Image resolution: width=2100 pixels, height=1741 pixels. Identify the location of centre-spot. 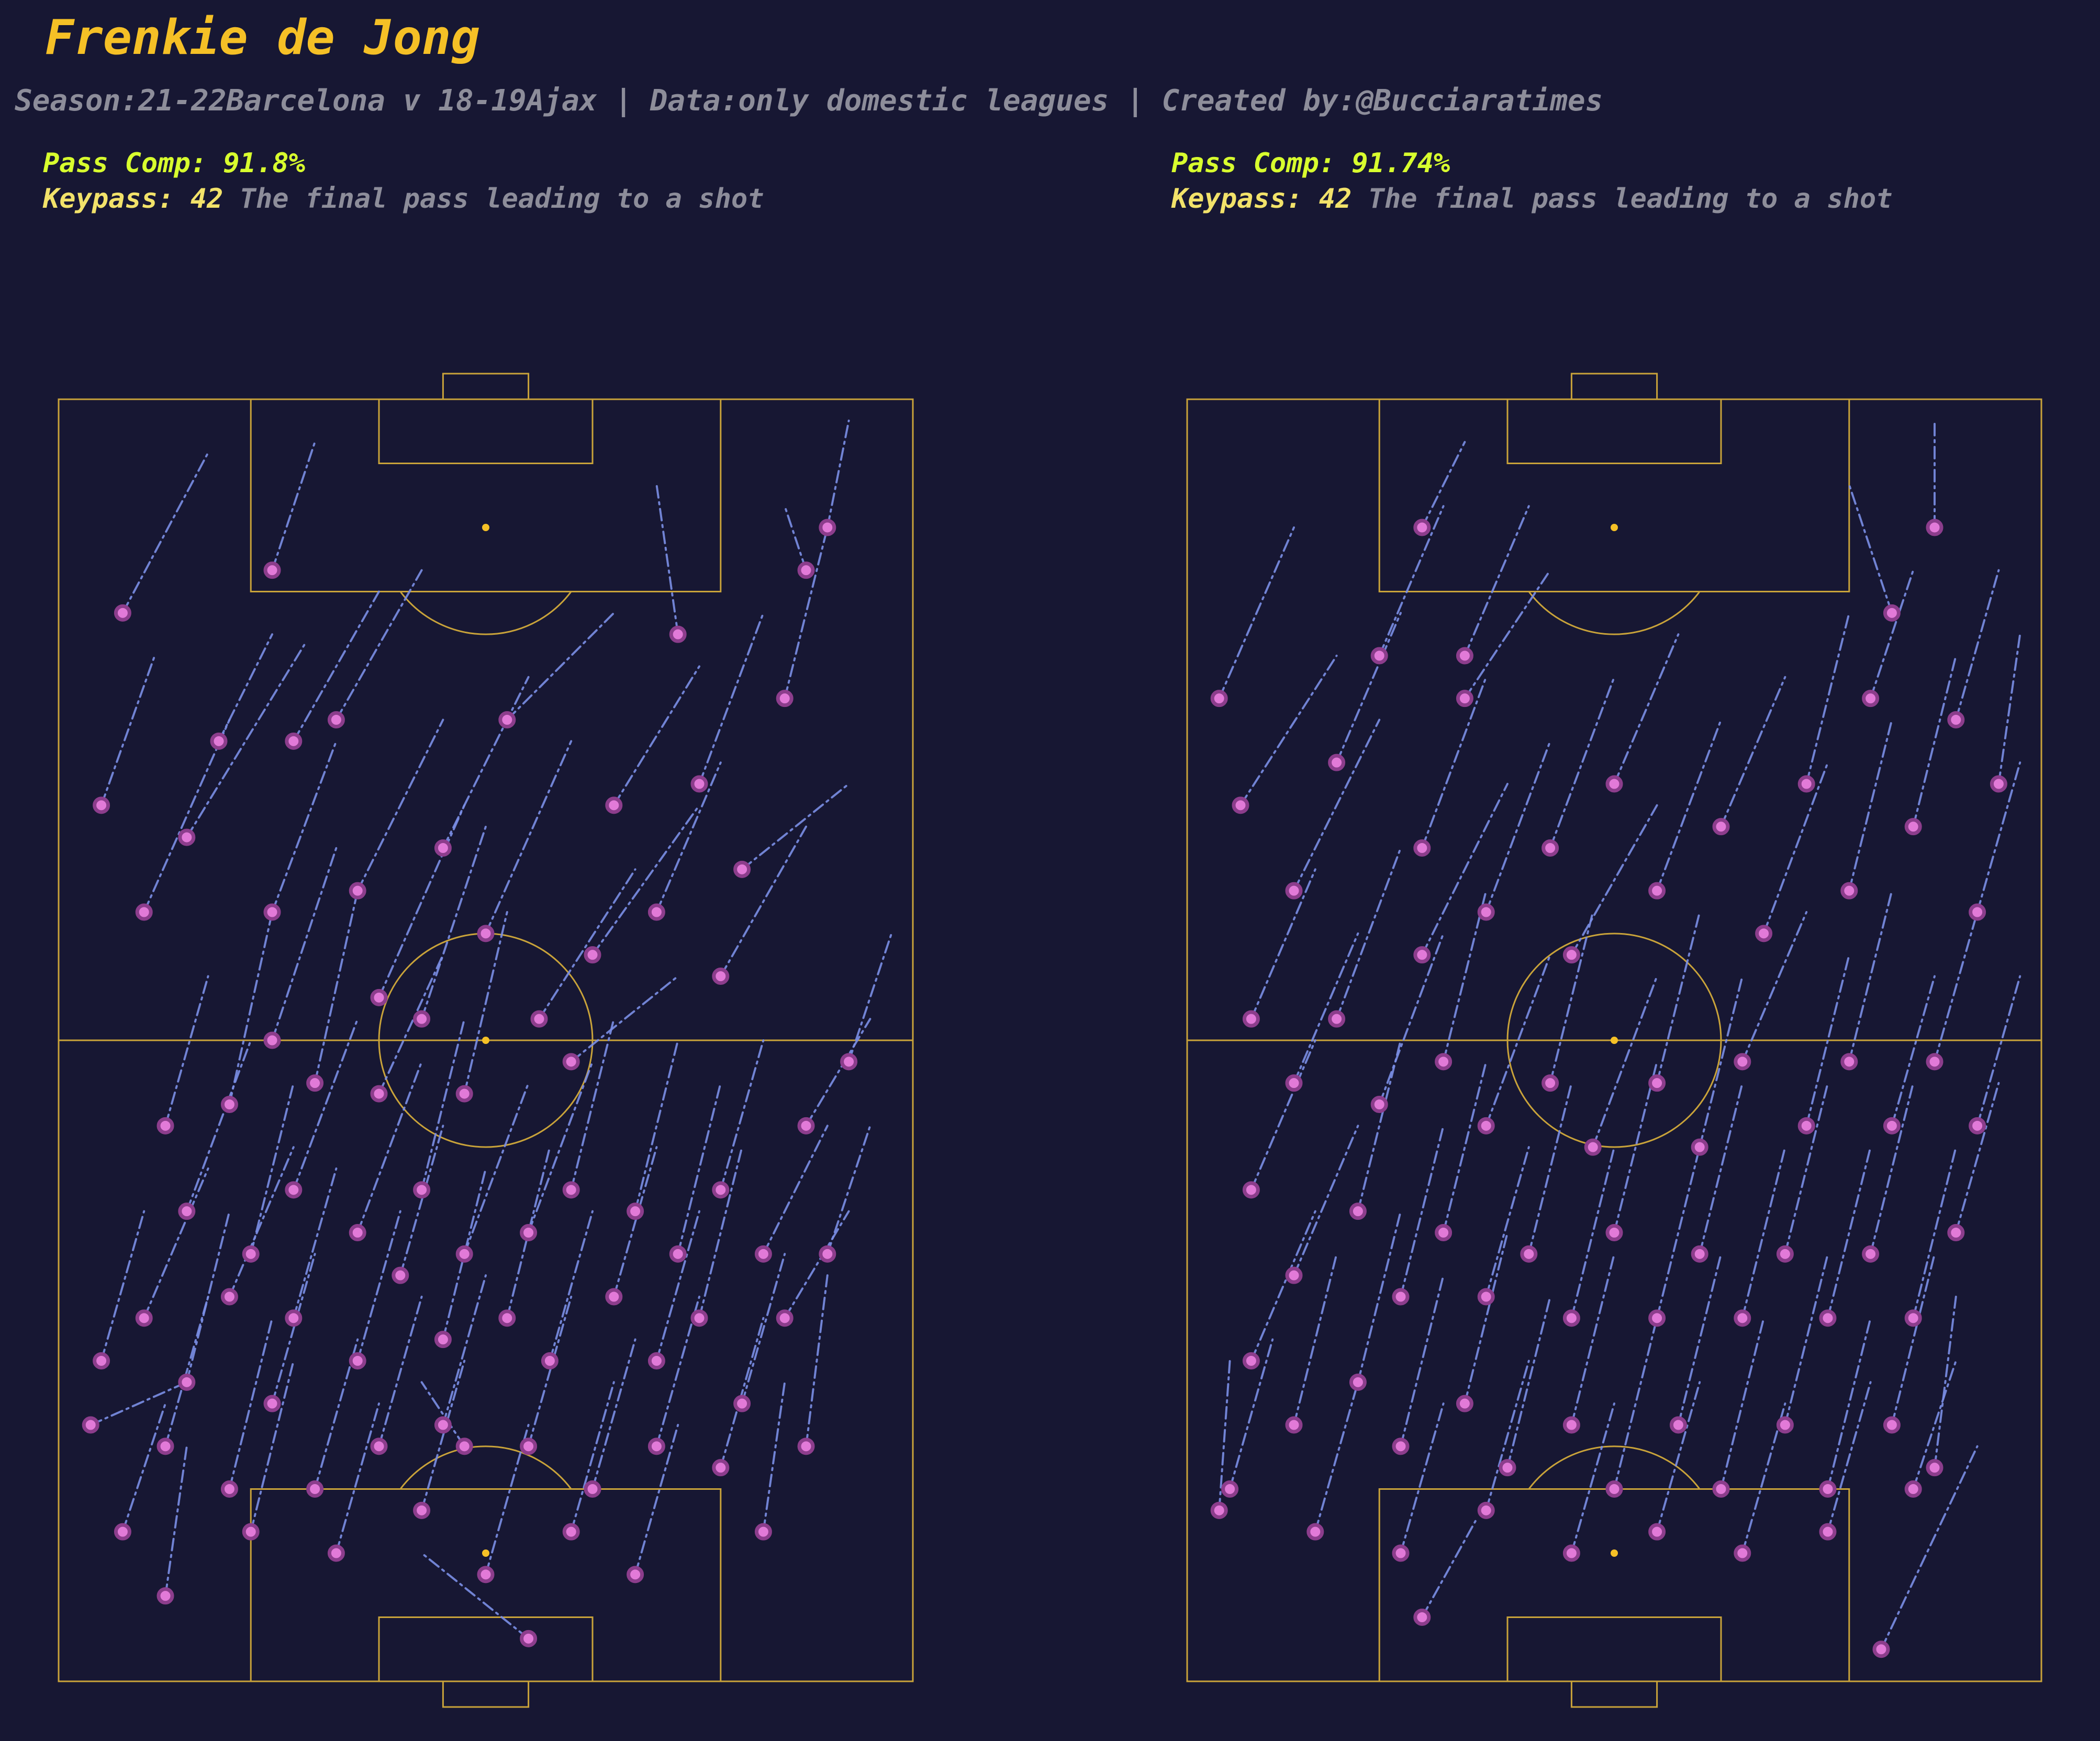
(485, 1040).